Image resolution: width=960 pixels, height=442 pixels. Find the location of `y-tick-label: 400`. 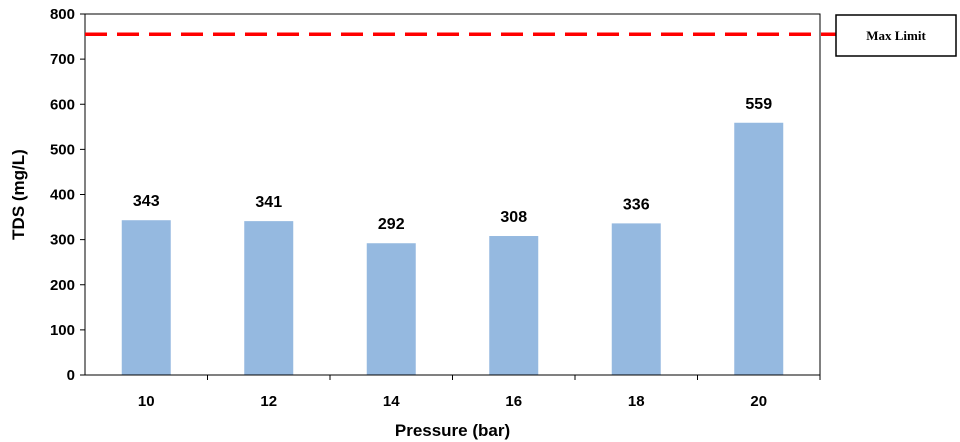

y-tick-label: 400 is located at coordinates (62, 195).